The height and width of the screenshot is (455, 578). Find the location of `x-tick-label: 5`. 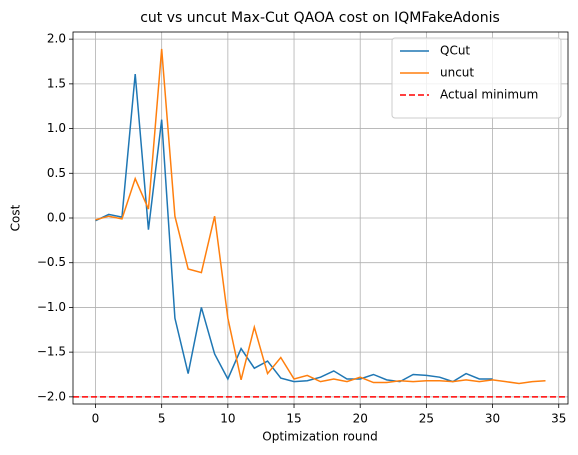

x-tick-label: 5 is located at coordinates (162, 419).